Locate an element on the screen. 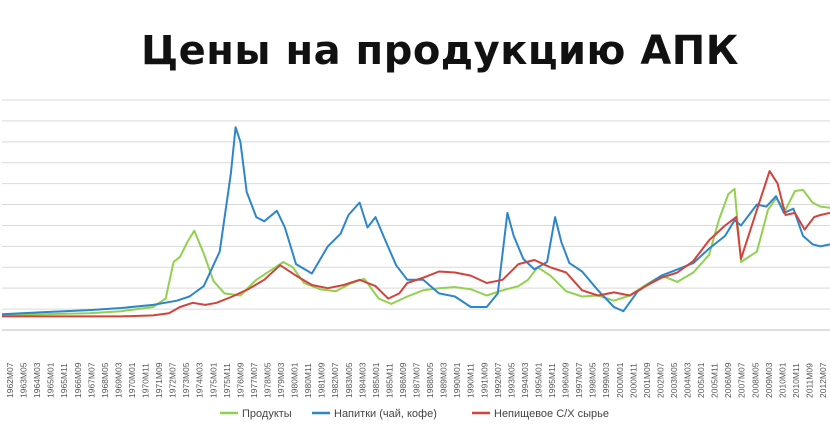 The width and height of the screenshot is (830, 430). x-tick-label: 1964M03 is located at coordinates (37, 380).